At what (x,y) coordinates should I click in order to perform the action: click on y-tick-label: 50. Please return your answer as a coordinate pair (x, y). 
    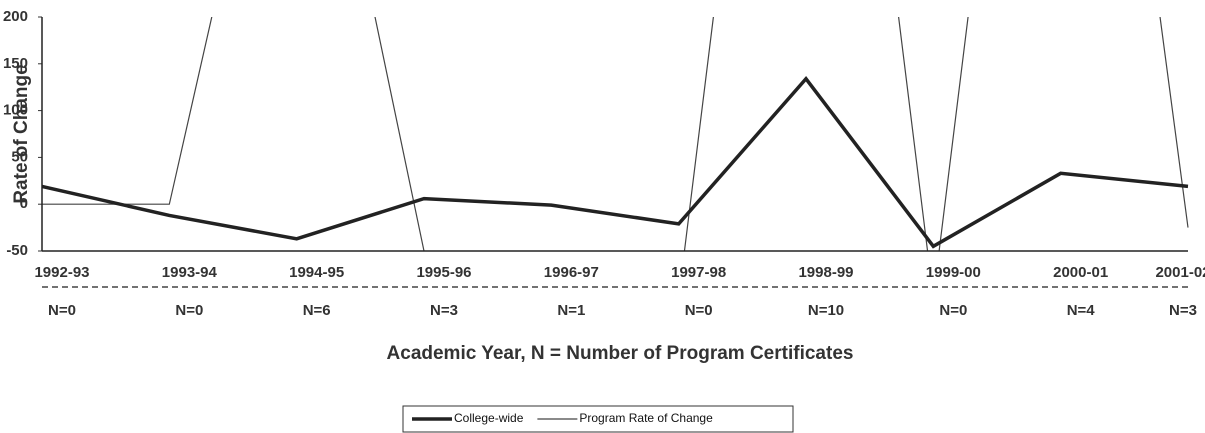
    Looking at the image, I should click on (19, 156).